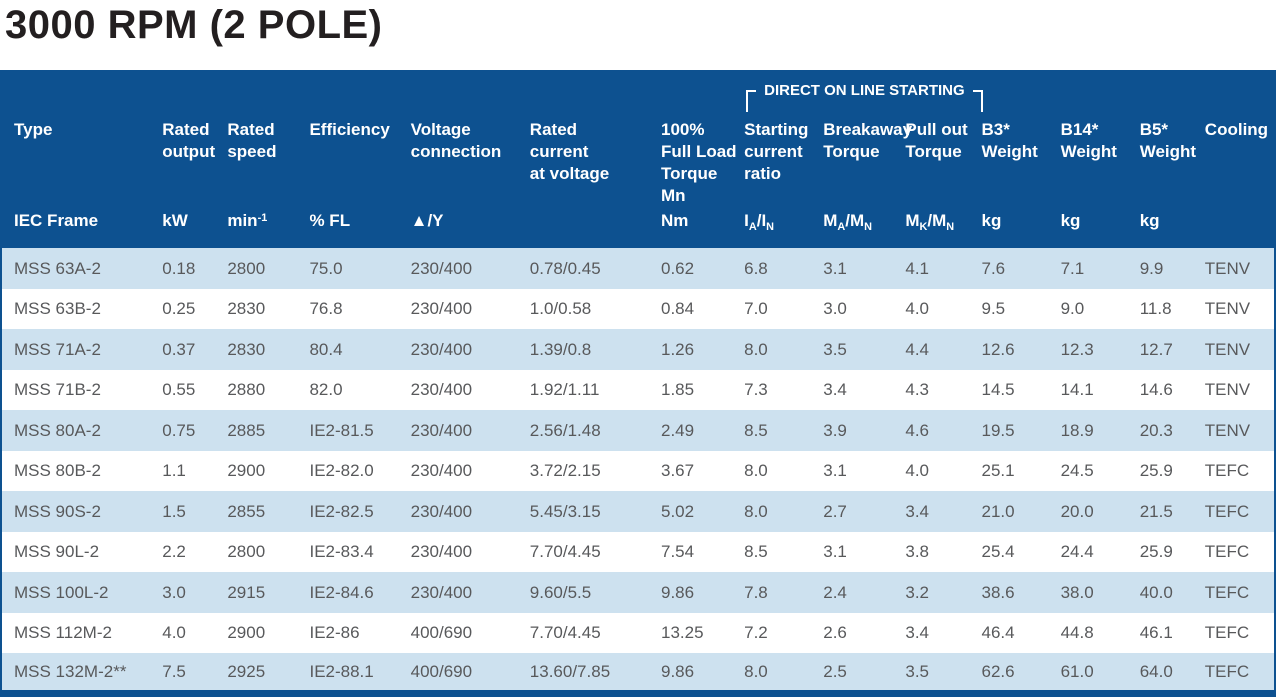  What do you see at coordinates (682, 633) in the screenshot?
I see `cell-full-load-torque: 13.25` at bounding box center [682, 633].